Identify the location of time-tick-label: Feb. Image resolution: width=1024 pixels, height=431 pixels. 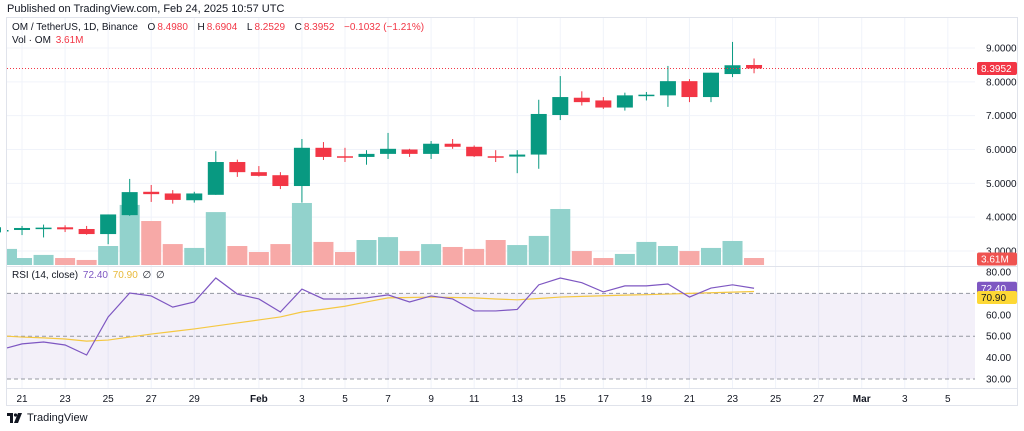
(259, 399).